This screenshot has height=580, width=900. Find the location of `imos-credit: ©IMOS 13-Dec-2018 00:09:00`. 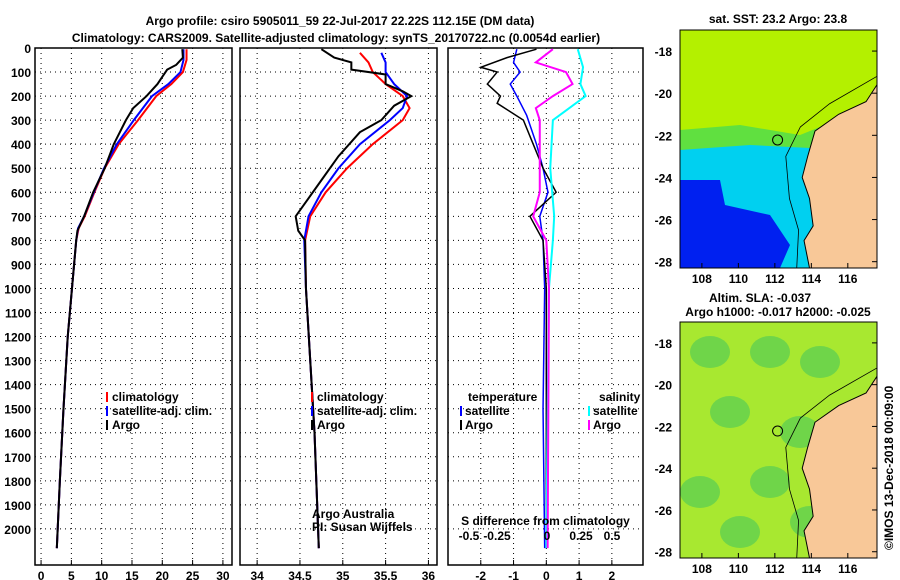

imos-credit: ©IMOS 13-Dec-2018 00:09:00 is located at coordinates (889, 467).